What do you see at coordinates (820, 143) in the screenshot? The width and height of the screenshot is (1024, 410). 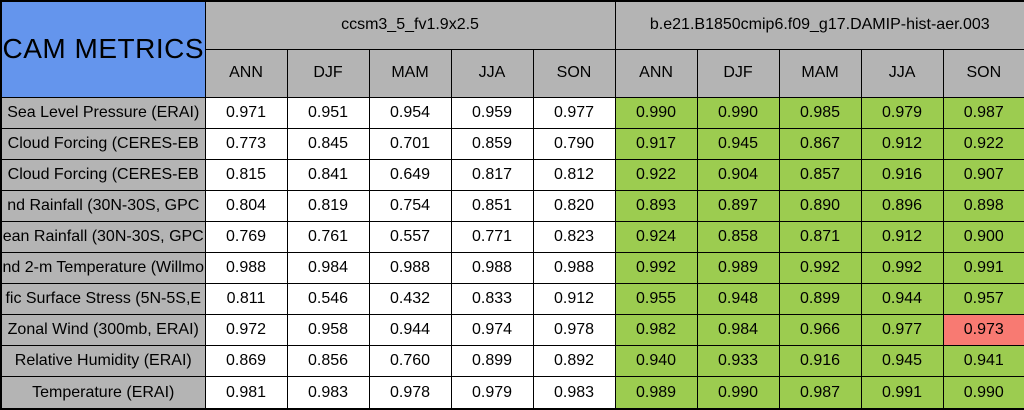 I see `metric-value-model2: 0.867` at bounding box center [820, 143].